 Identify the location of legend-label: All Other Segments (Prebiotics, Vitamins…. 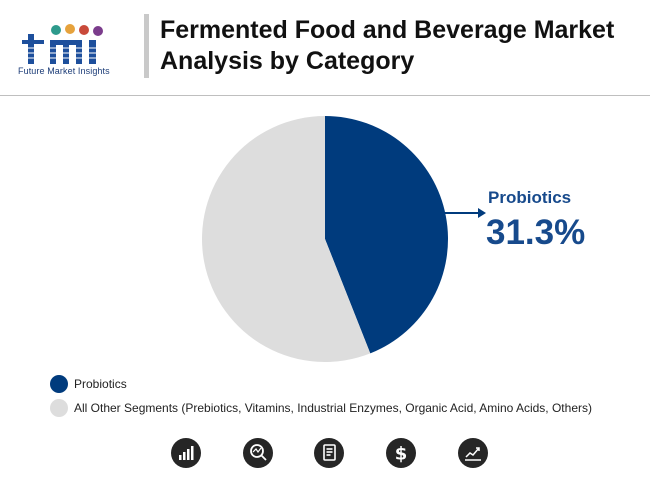
(333, 407).